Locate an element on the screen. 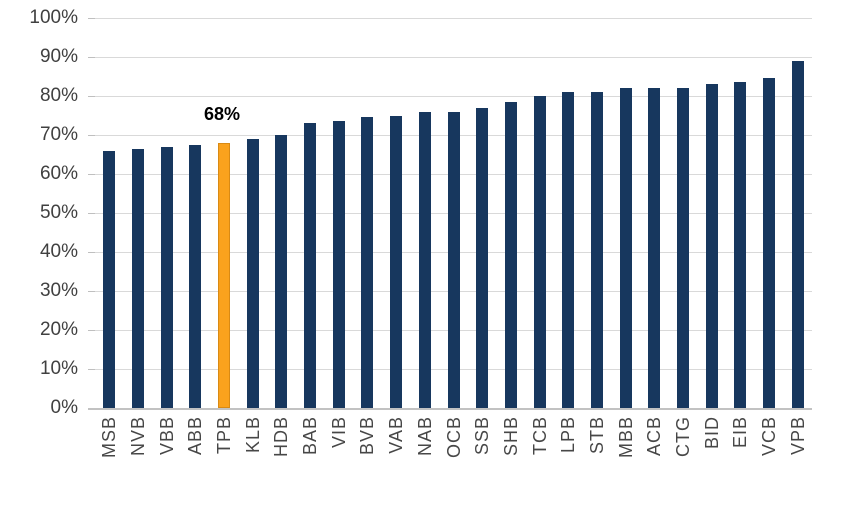  bar-HDB is located at coordinates (281, 271).